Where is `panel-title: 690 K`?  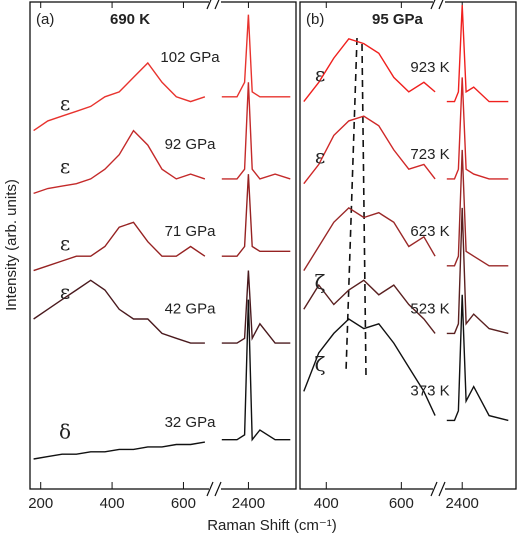
panel-title: 690 K is located at coordinates (130, 19).